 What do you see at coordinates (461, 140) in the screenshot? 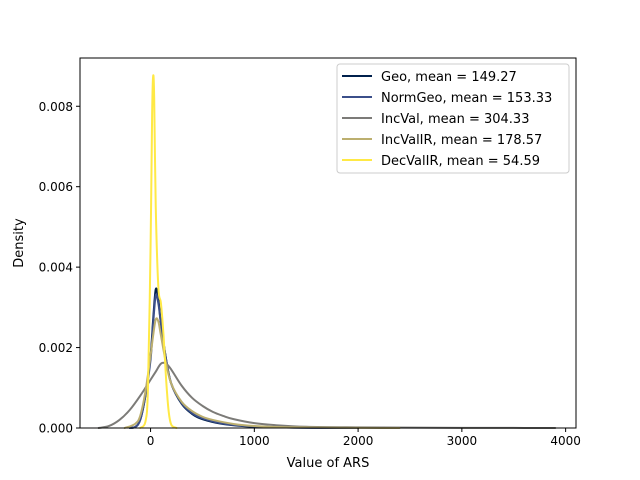
I see `legend-label-4: IncValIR, mean = 178.57` at bounding box center [461, 140].